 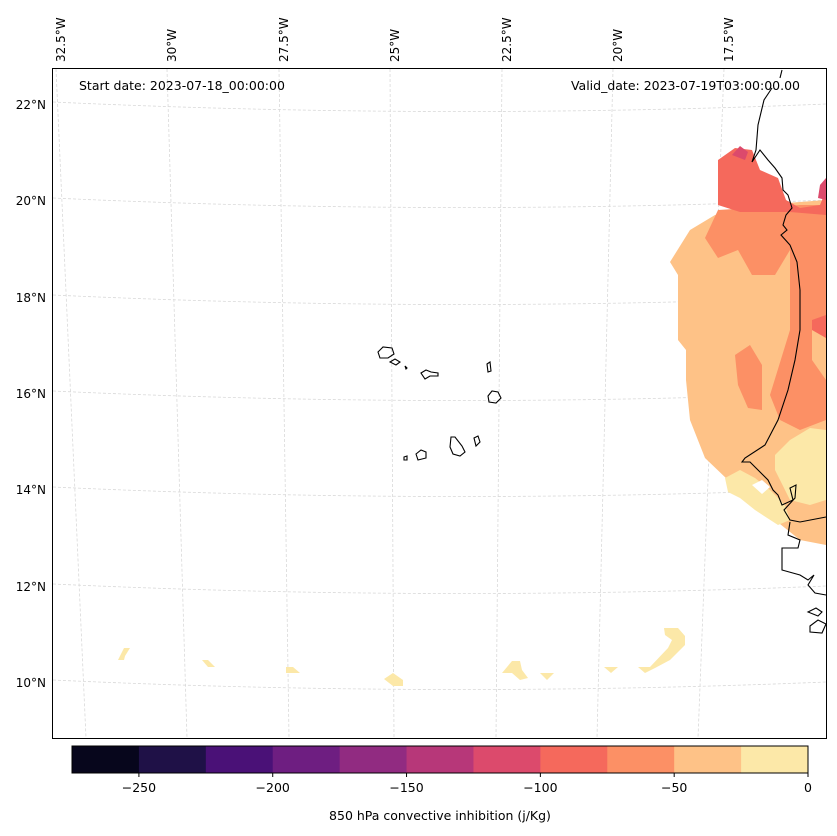 What do you see at coordinates (30, 394) in the screenshot?
I see `lat-label: 16°N` at bounding box center [30, 394].